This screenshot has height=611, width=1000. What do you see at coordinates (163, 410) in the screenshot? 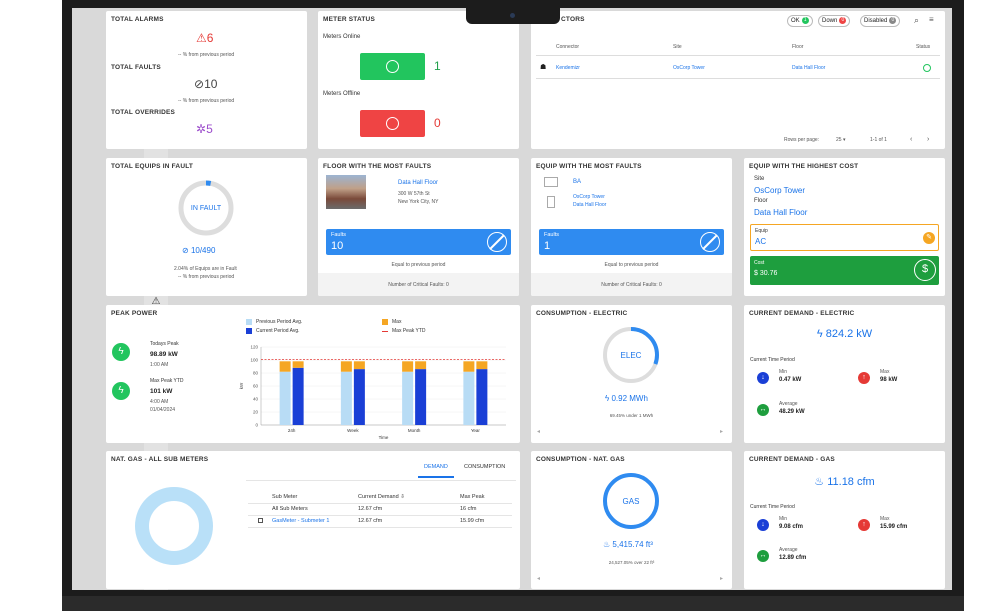
I see `ytd-peak-date: 01/04/2024` at bounding box center [163, 410].